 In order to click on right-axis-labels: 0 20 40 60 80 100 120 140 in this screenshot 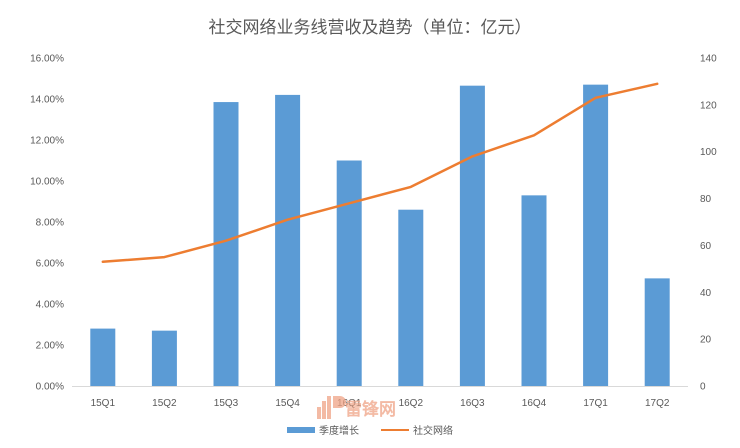, I will do `click(708, 223)`.